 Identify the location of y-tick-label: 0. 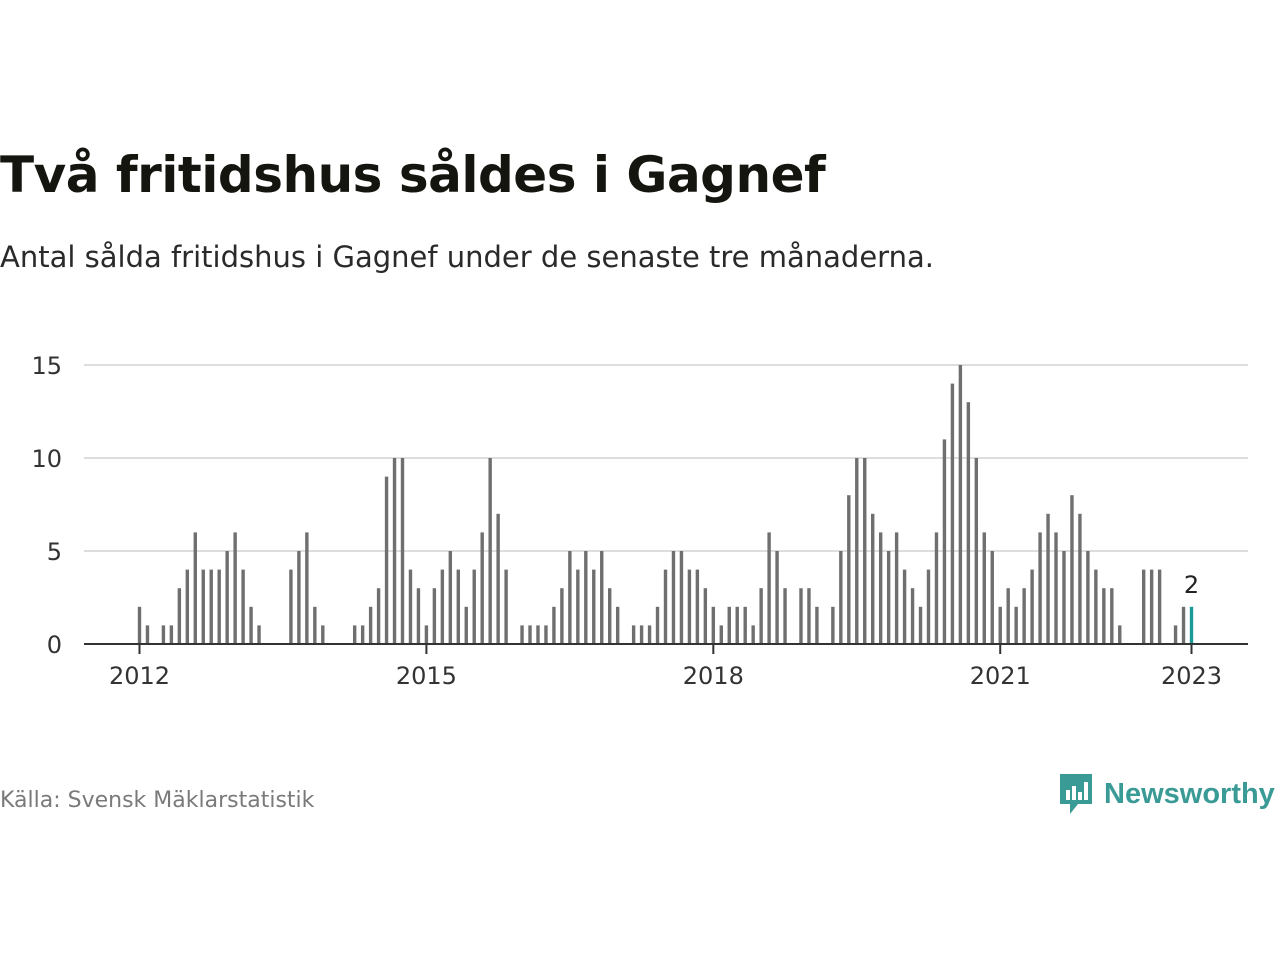
(54, 645).